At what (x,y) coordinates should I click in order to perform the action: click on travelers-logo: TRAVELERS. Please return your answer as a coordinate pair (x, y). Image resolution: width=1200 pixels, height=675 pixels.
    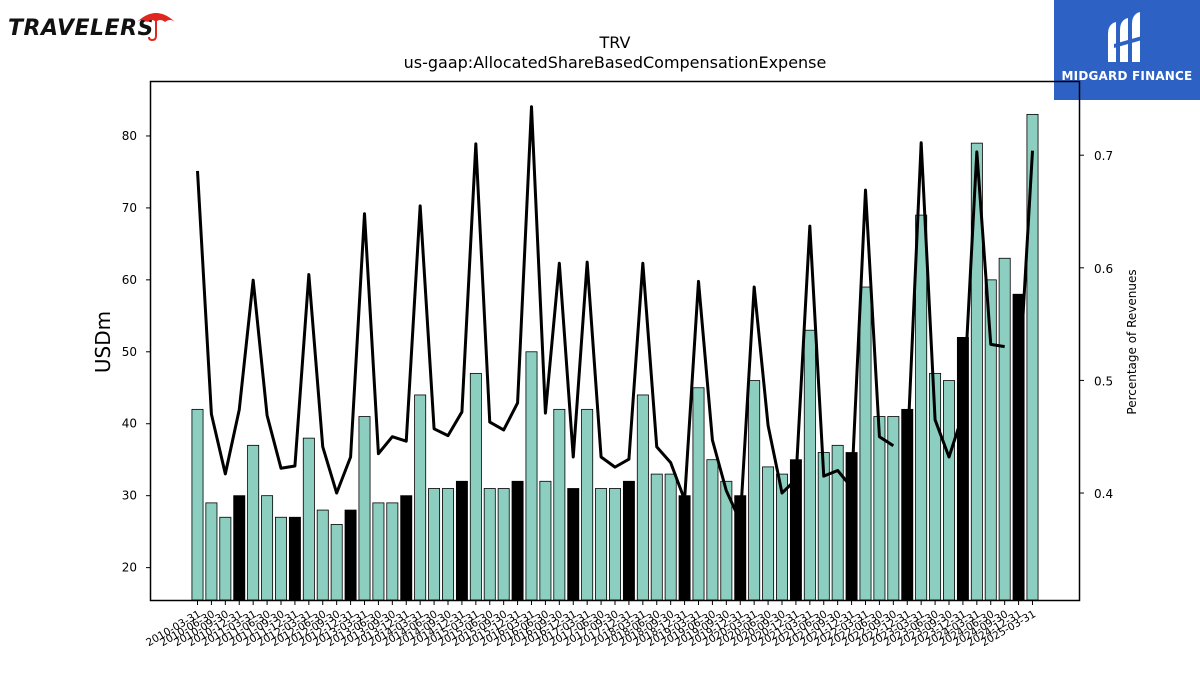
    Looking at the image, I should click on (93, 28).